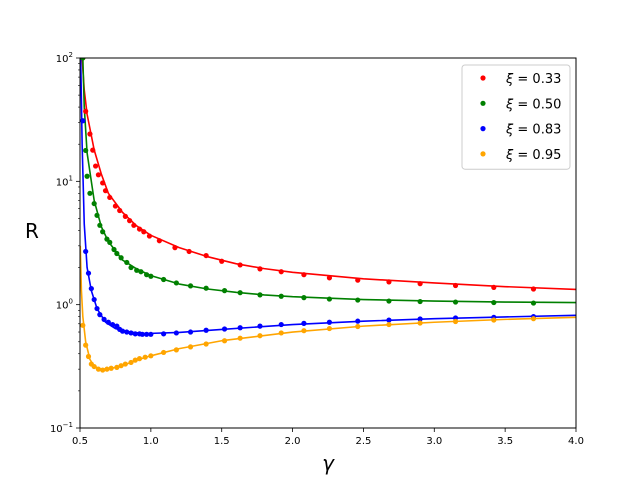 The width and height of the screenshot is (640, 480). Describe the element at coordinates (546, 104) in the screenshot. I see `legend-value: 0.50` at that location.